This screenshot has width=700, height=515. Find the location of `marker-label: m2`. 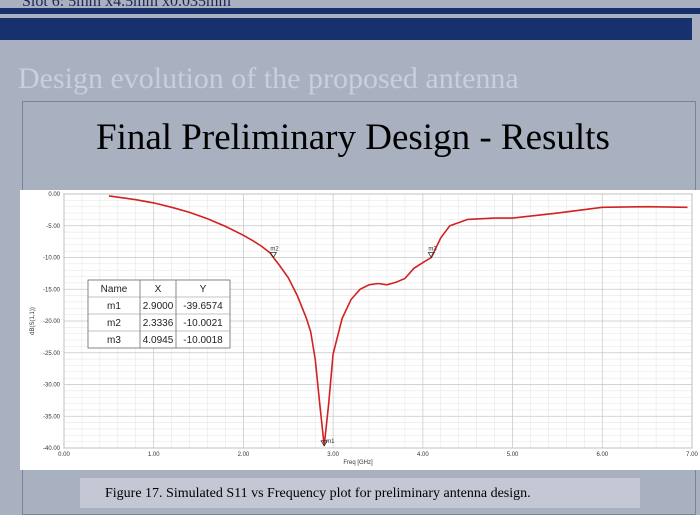

marker-label: m2 is located at coordinates (274, 250).